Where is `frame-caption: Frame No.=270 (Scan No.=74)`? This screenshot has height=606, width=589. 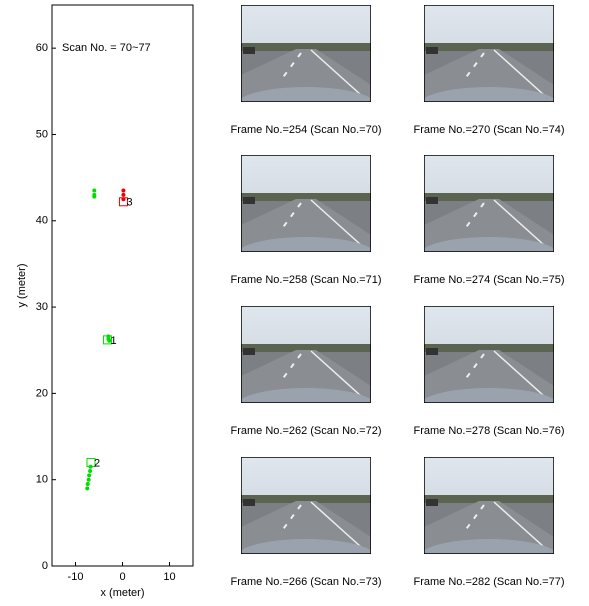
frame-caption: Frame No.=270 (Scan No.=74) is located at coordinates (488, 130).